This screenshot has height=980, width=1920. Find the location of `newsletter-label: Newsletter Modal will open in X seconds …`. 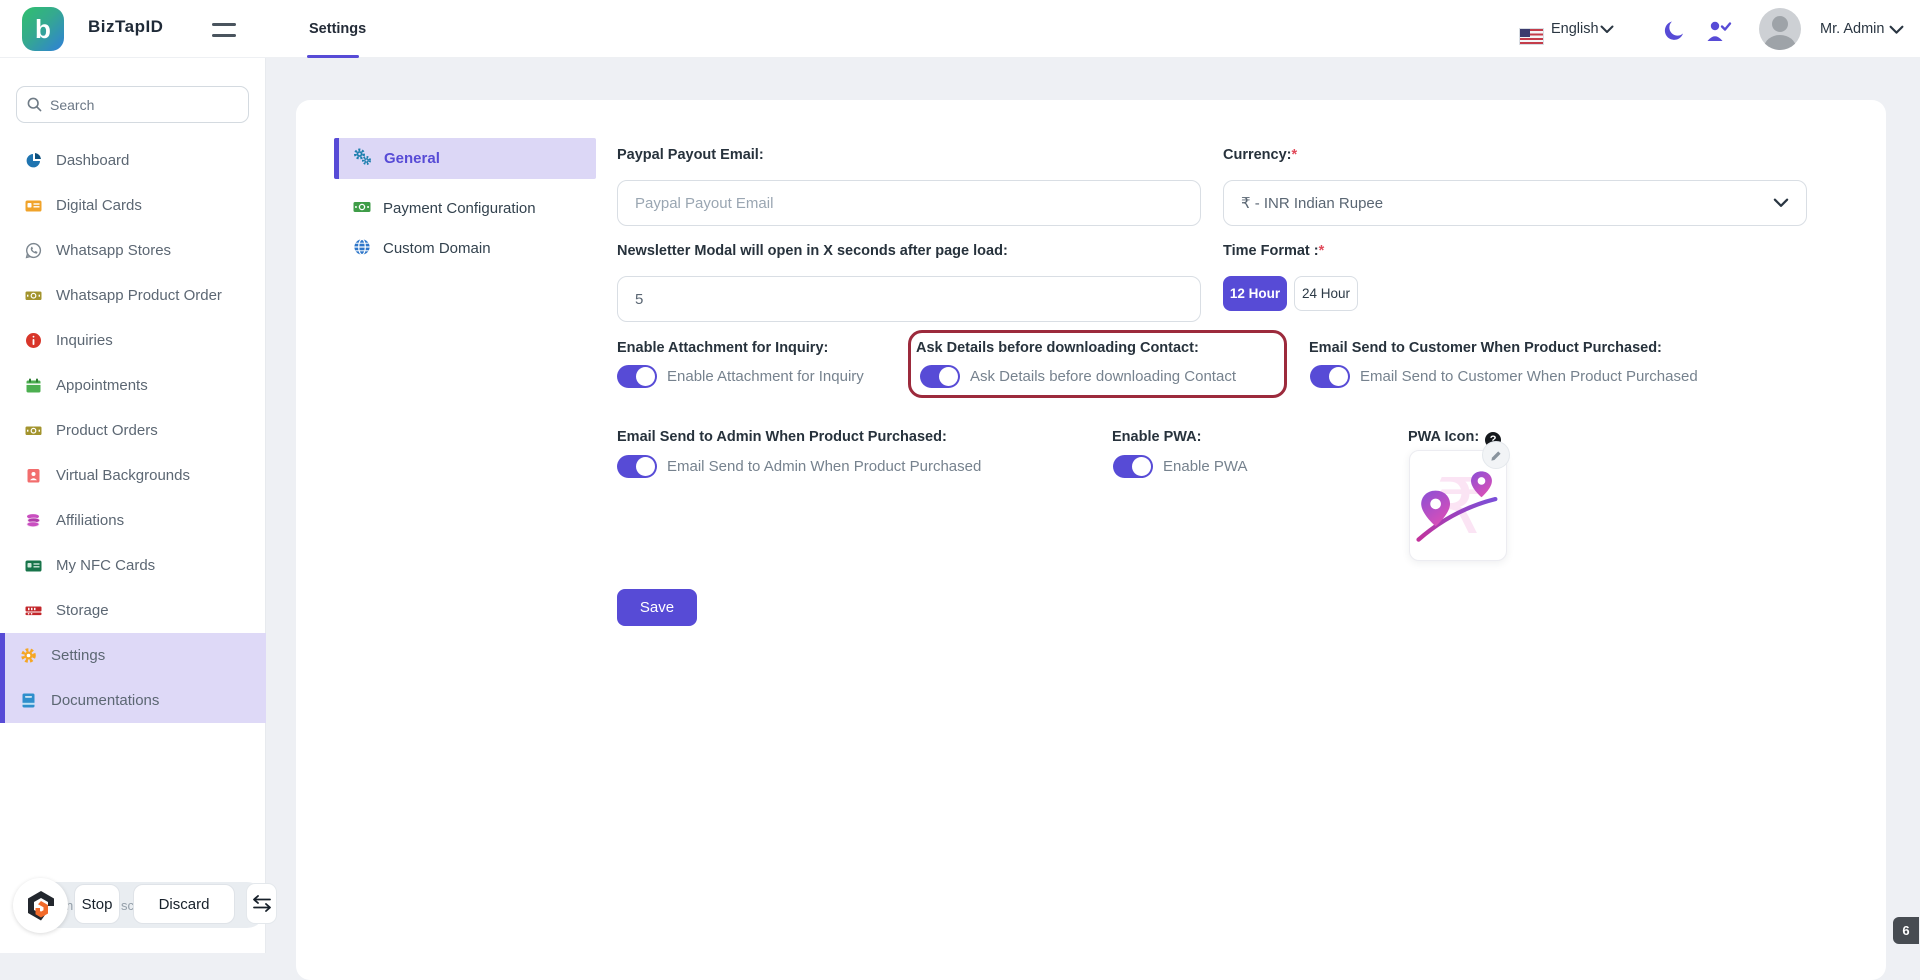

newsletter-label: Newsletter Modal will open in X seconds … is located at coordinates (812, 251).